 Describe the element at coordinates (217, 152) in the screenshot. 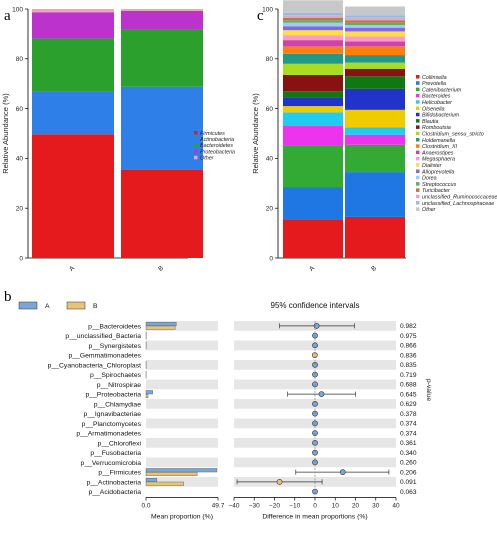

I see `legend-label-proteobacteria: Proteobacteria` at that location.